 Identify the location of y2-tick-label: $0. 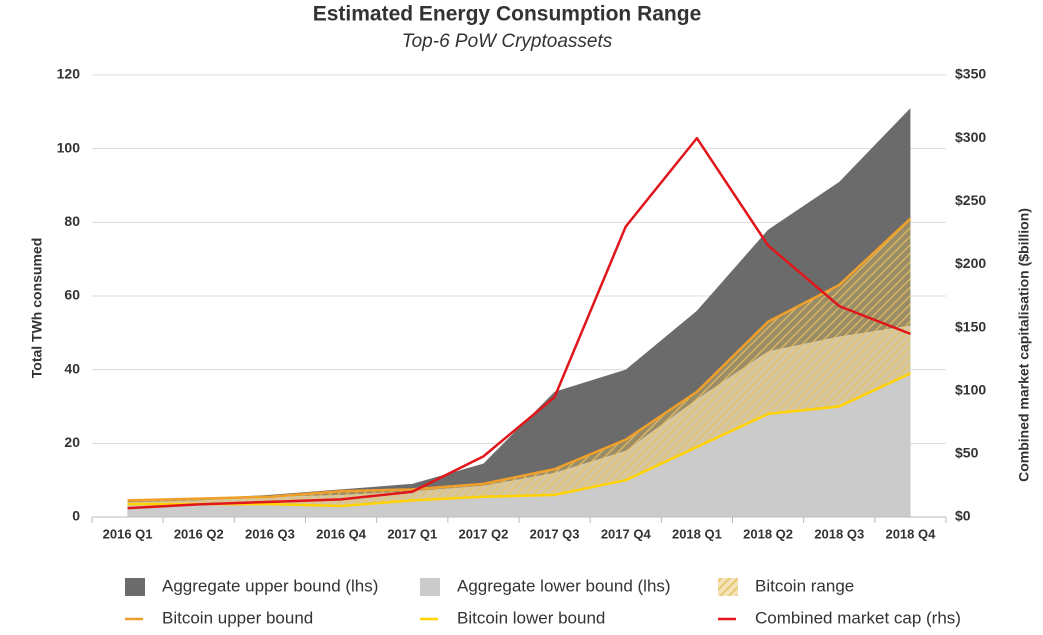
(963, 516).